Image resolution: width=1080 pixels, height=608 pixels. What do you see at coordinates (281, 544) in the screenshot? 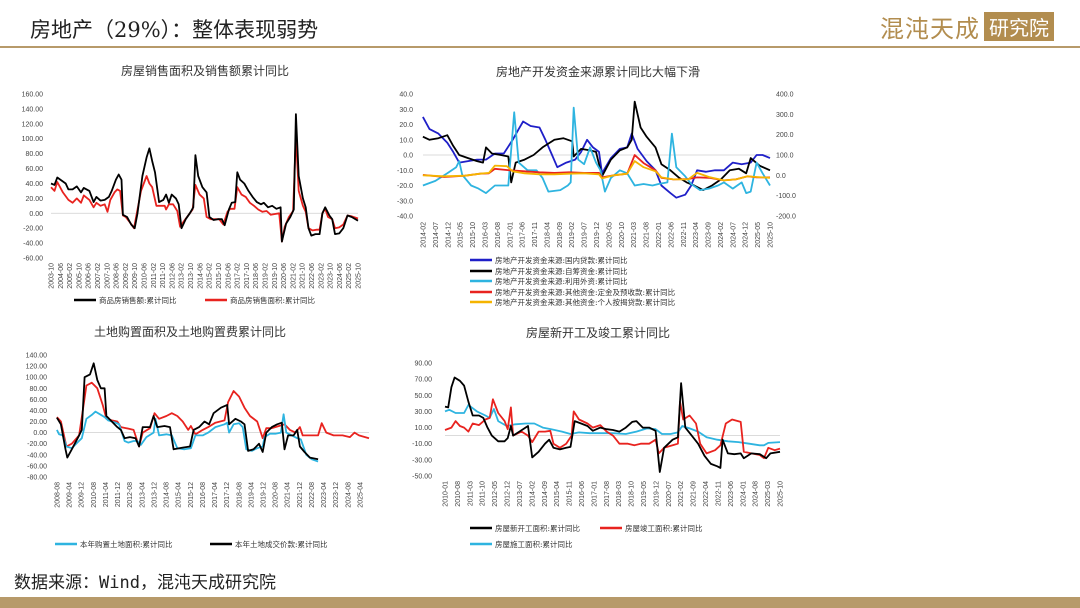
I see `legend-label: 本年土地成交价款:累计同比` at bounding box center [281, 544].